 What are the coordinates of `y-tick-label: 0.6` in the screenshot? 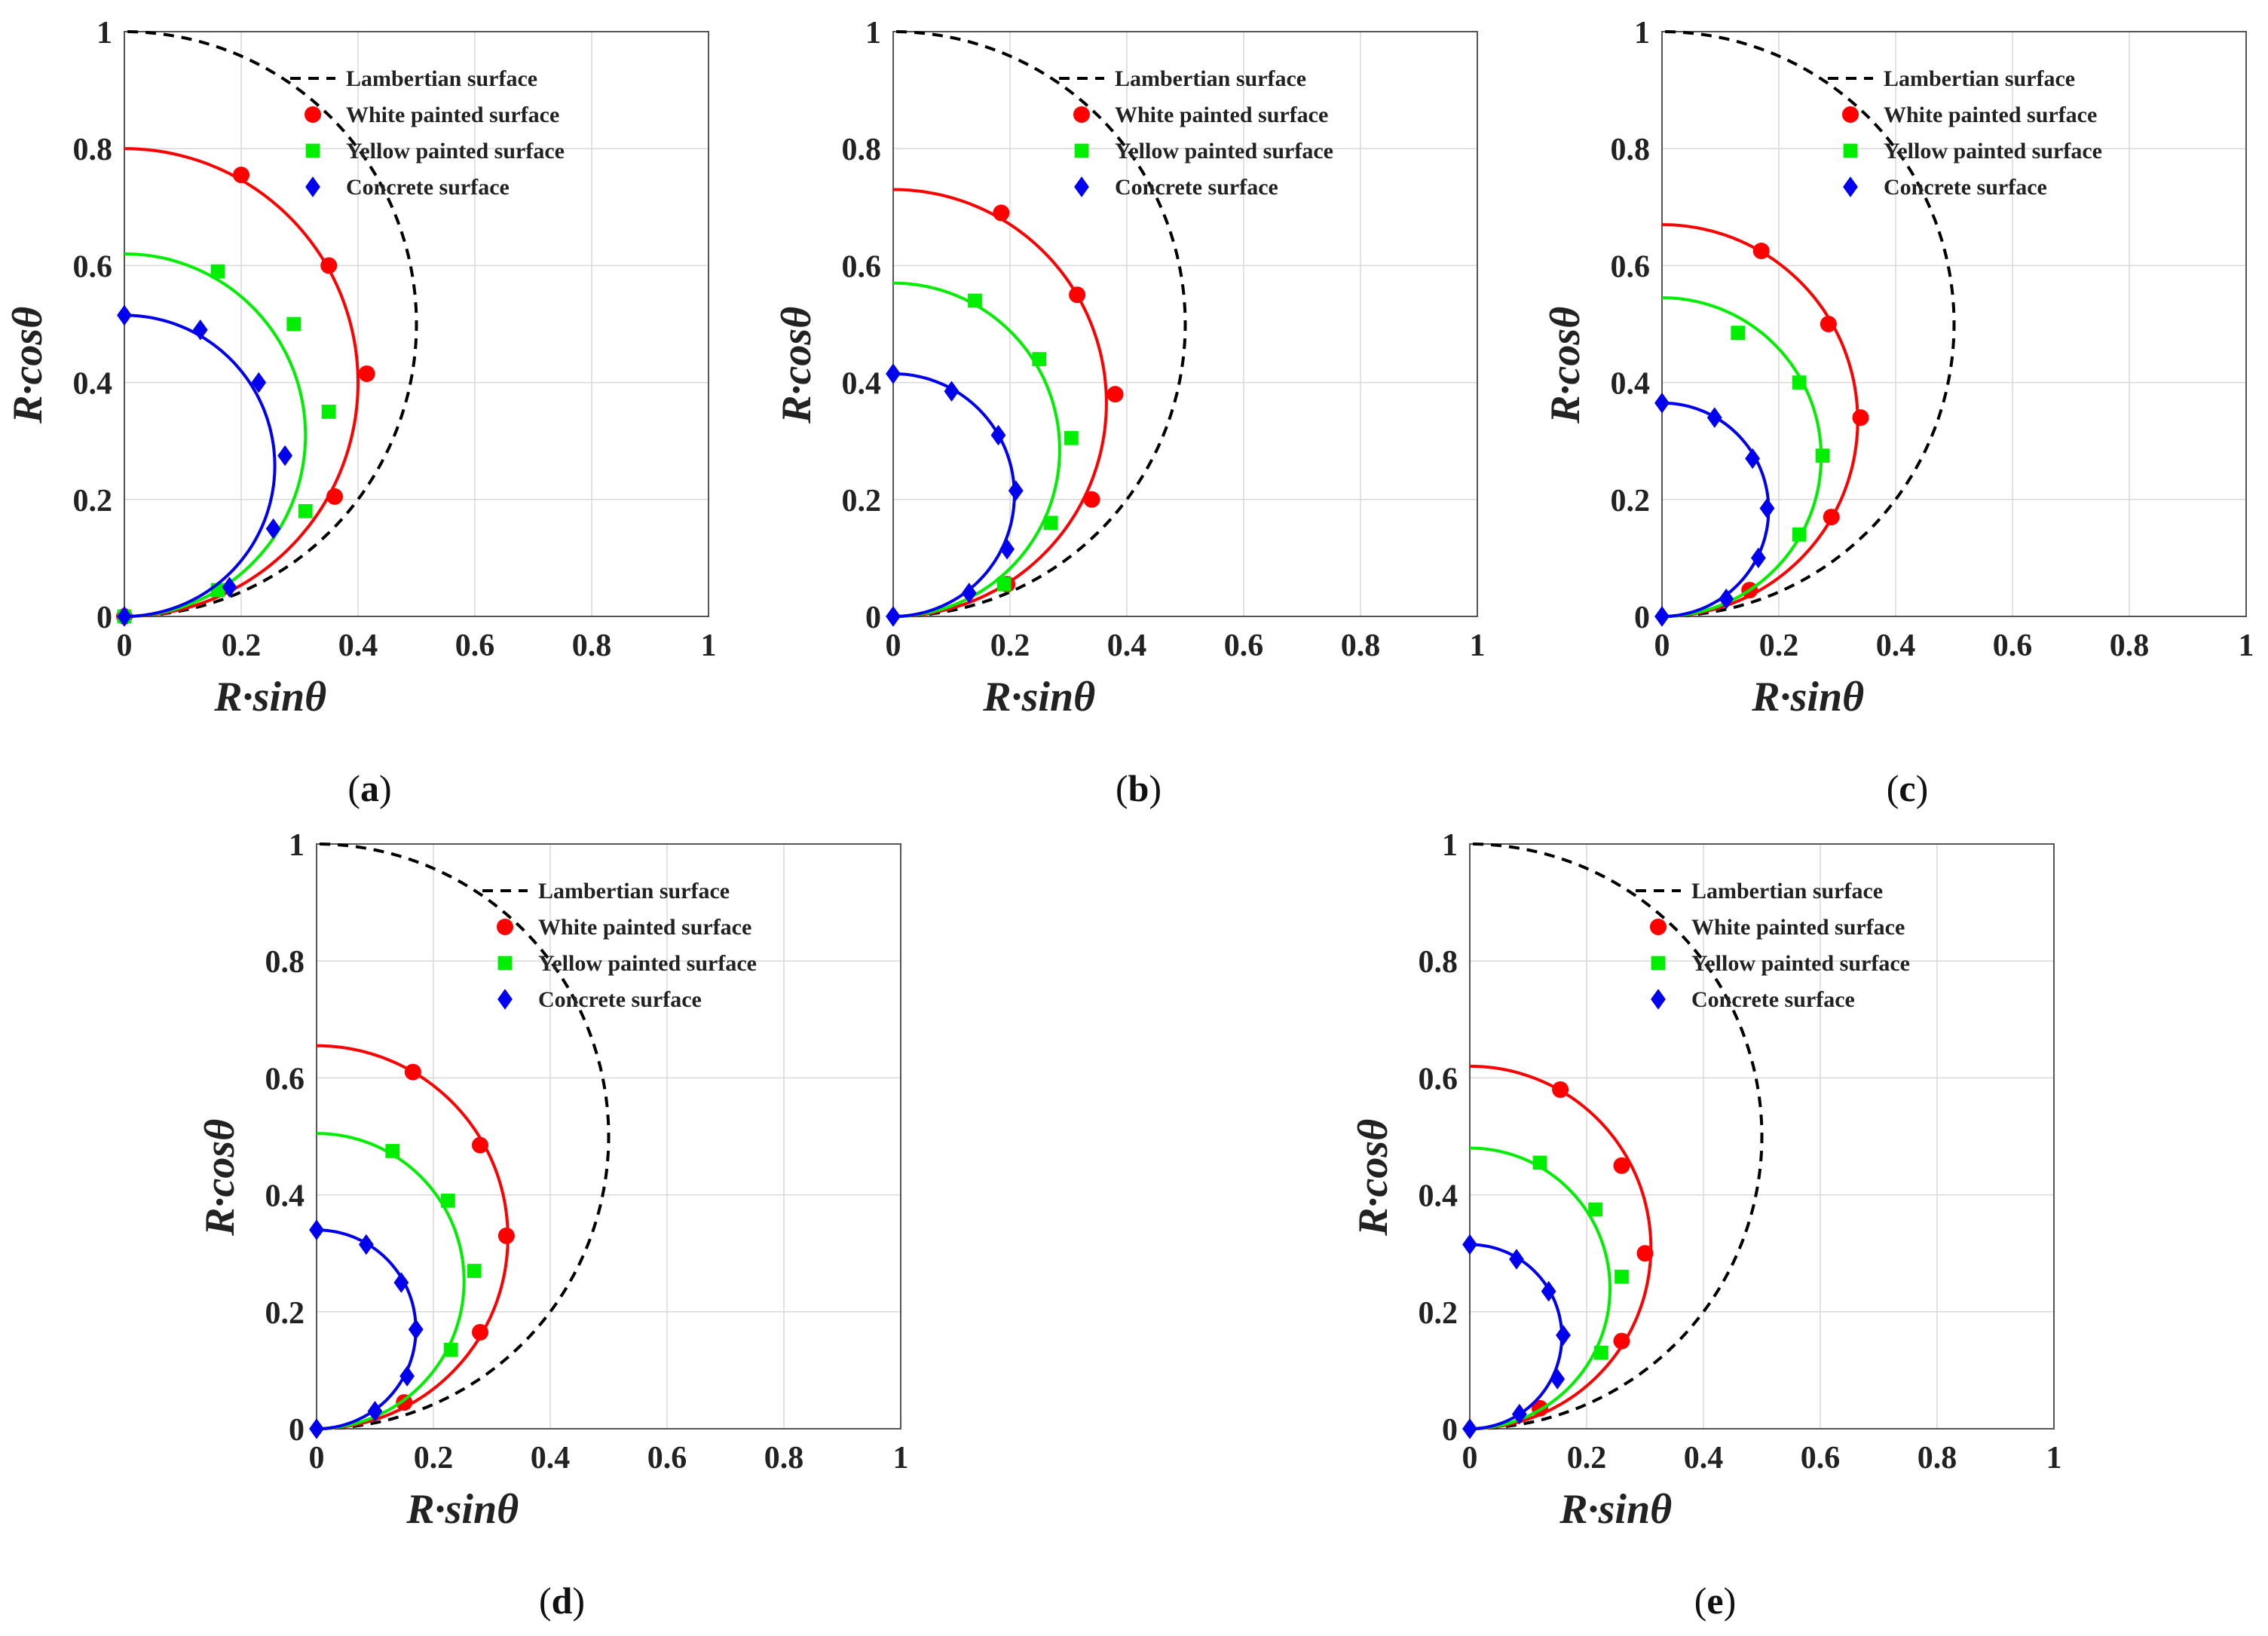 It's located at (862, 266).